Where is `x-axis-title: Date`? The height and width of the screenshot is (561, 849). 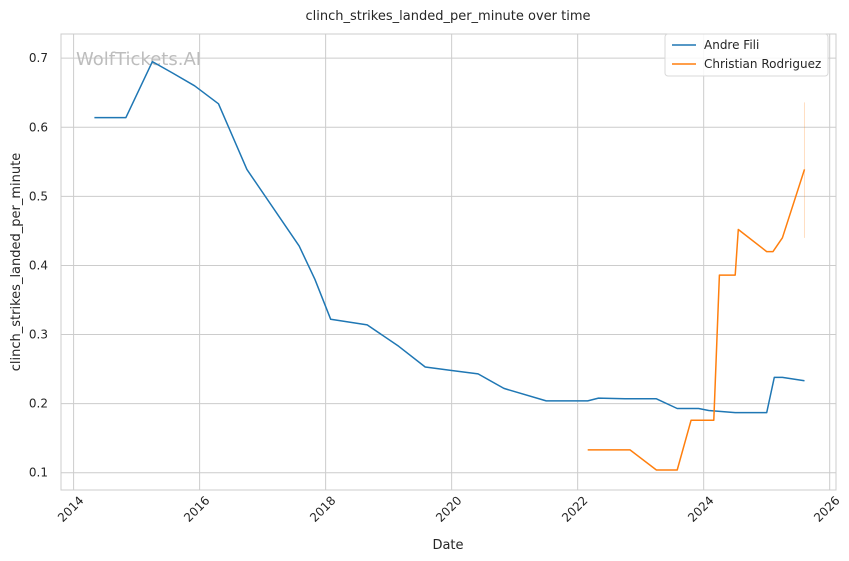
x-axis-title: Date is located at coordinates (447, 545).